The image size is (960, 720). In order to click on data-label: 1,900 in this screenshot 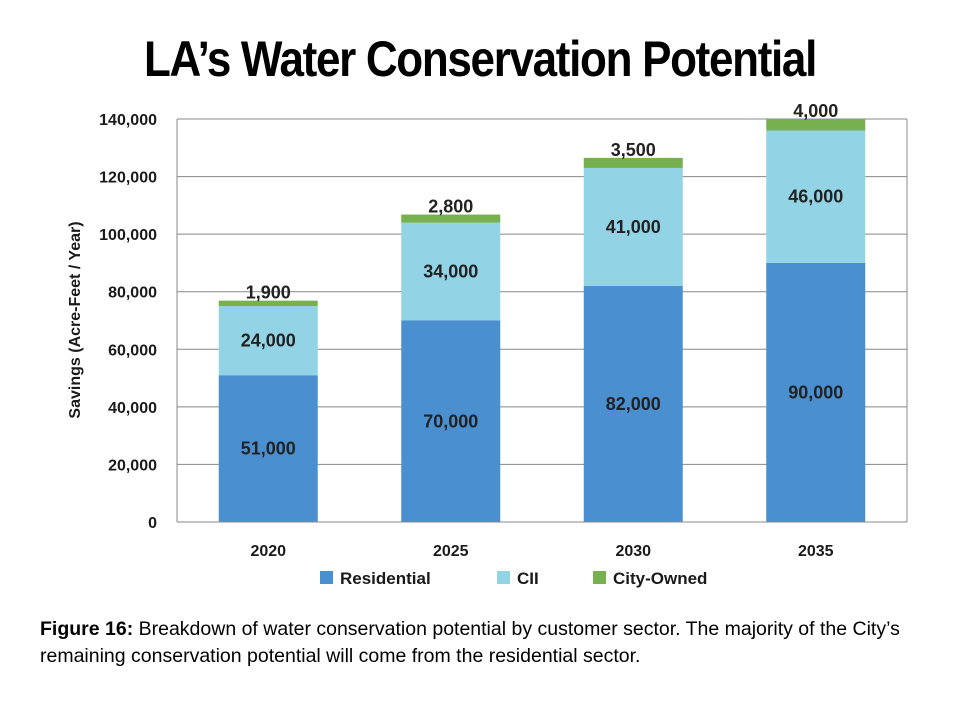, I will do `click(268, 293)`.